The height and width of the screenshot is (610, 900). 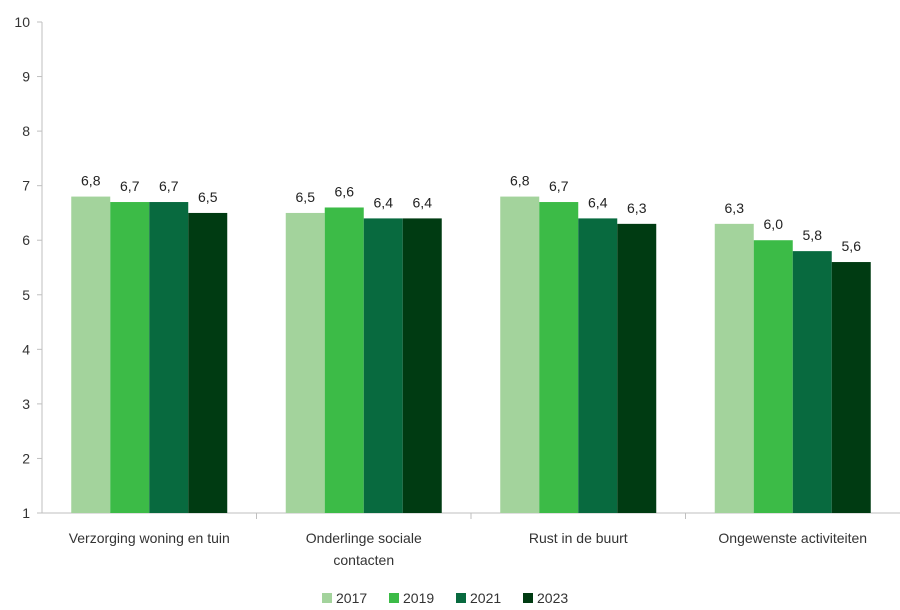 I want to click on data-label: 6,6, so click(x=345, y=191).